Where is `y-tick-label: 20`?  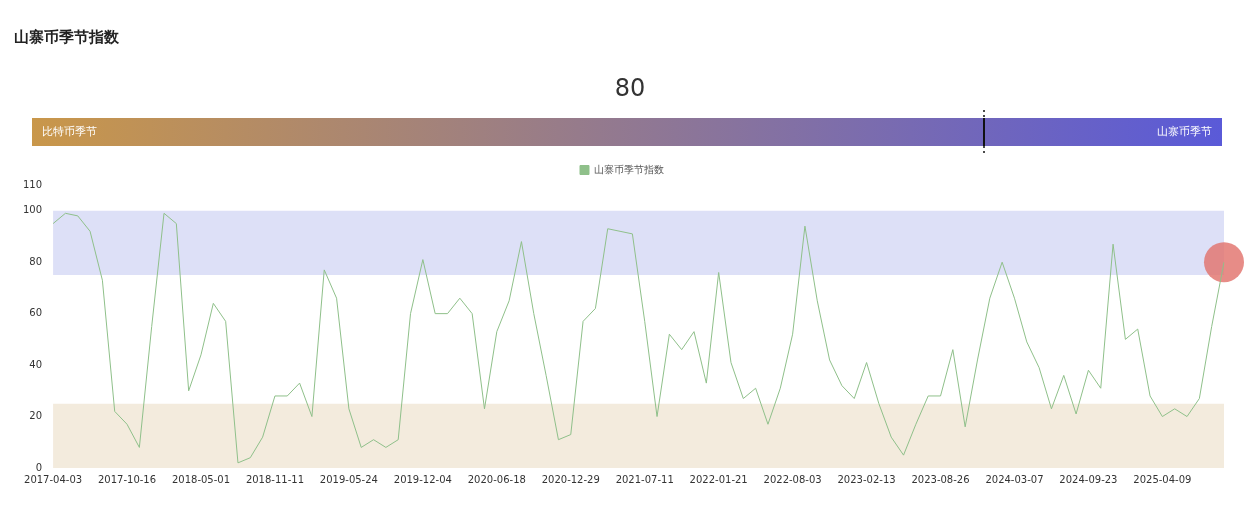 y-tick-label: 20 is located at coordinates (36, 416).